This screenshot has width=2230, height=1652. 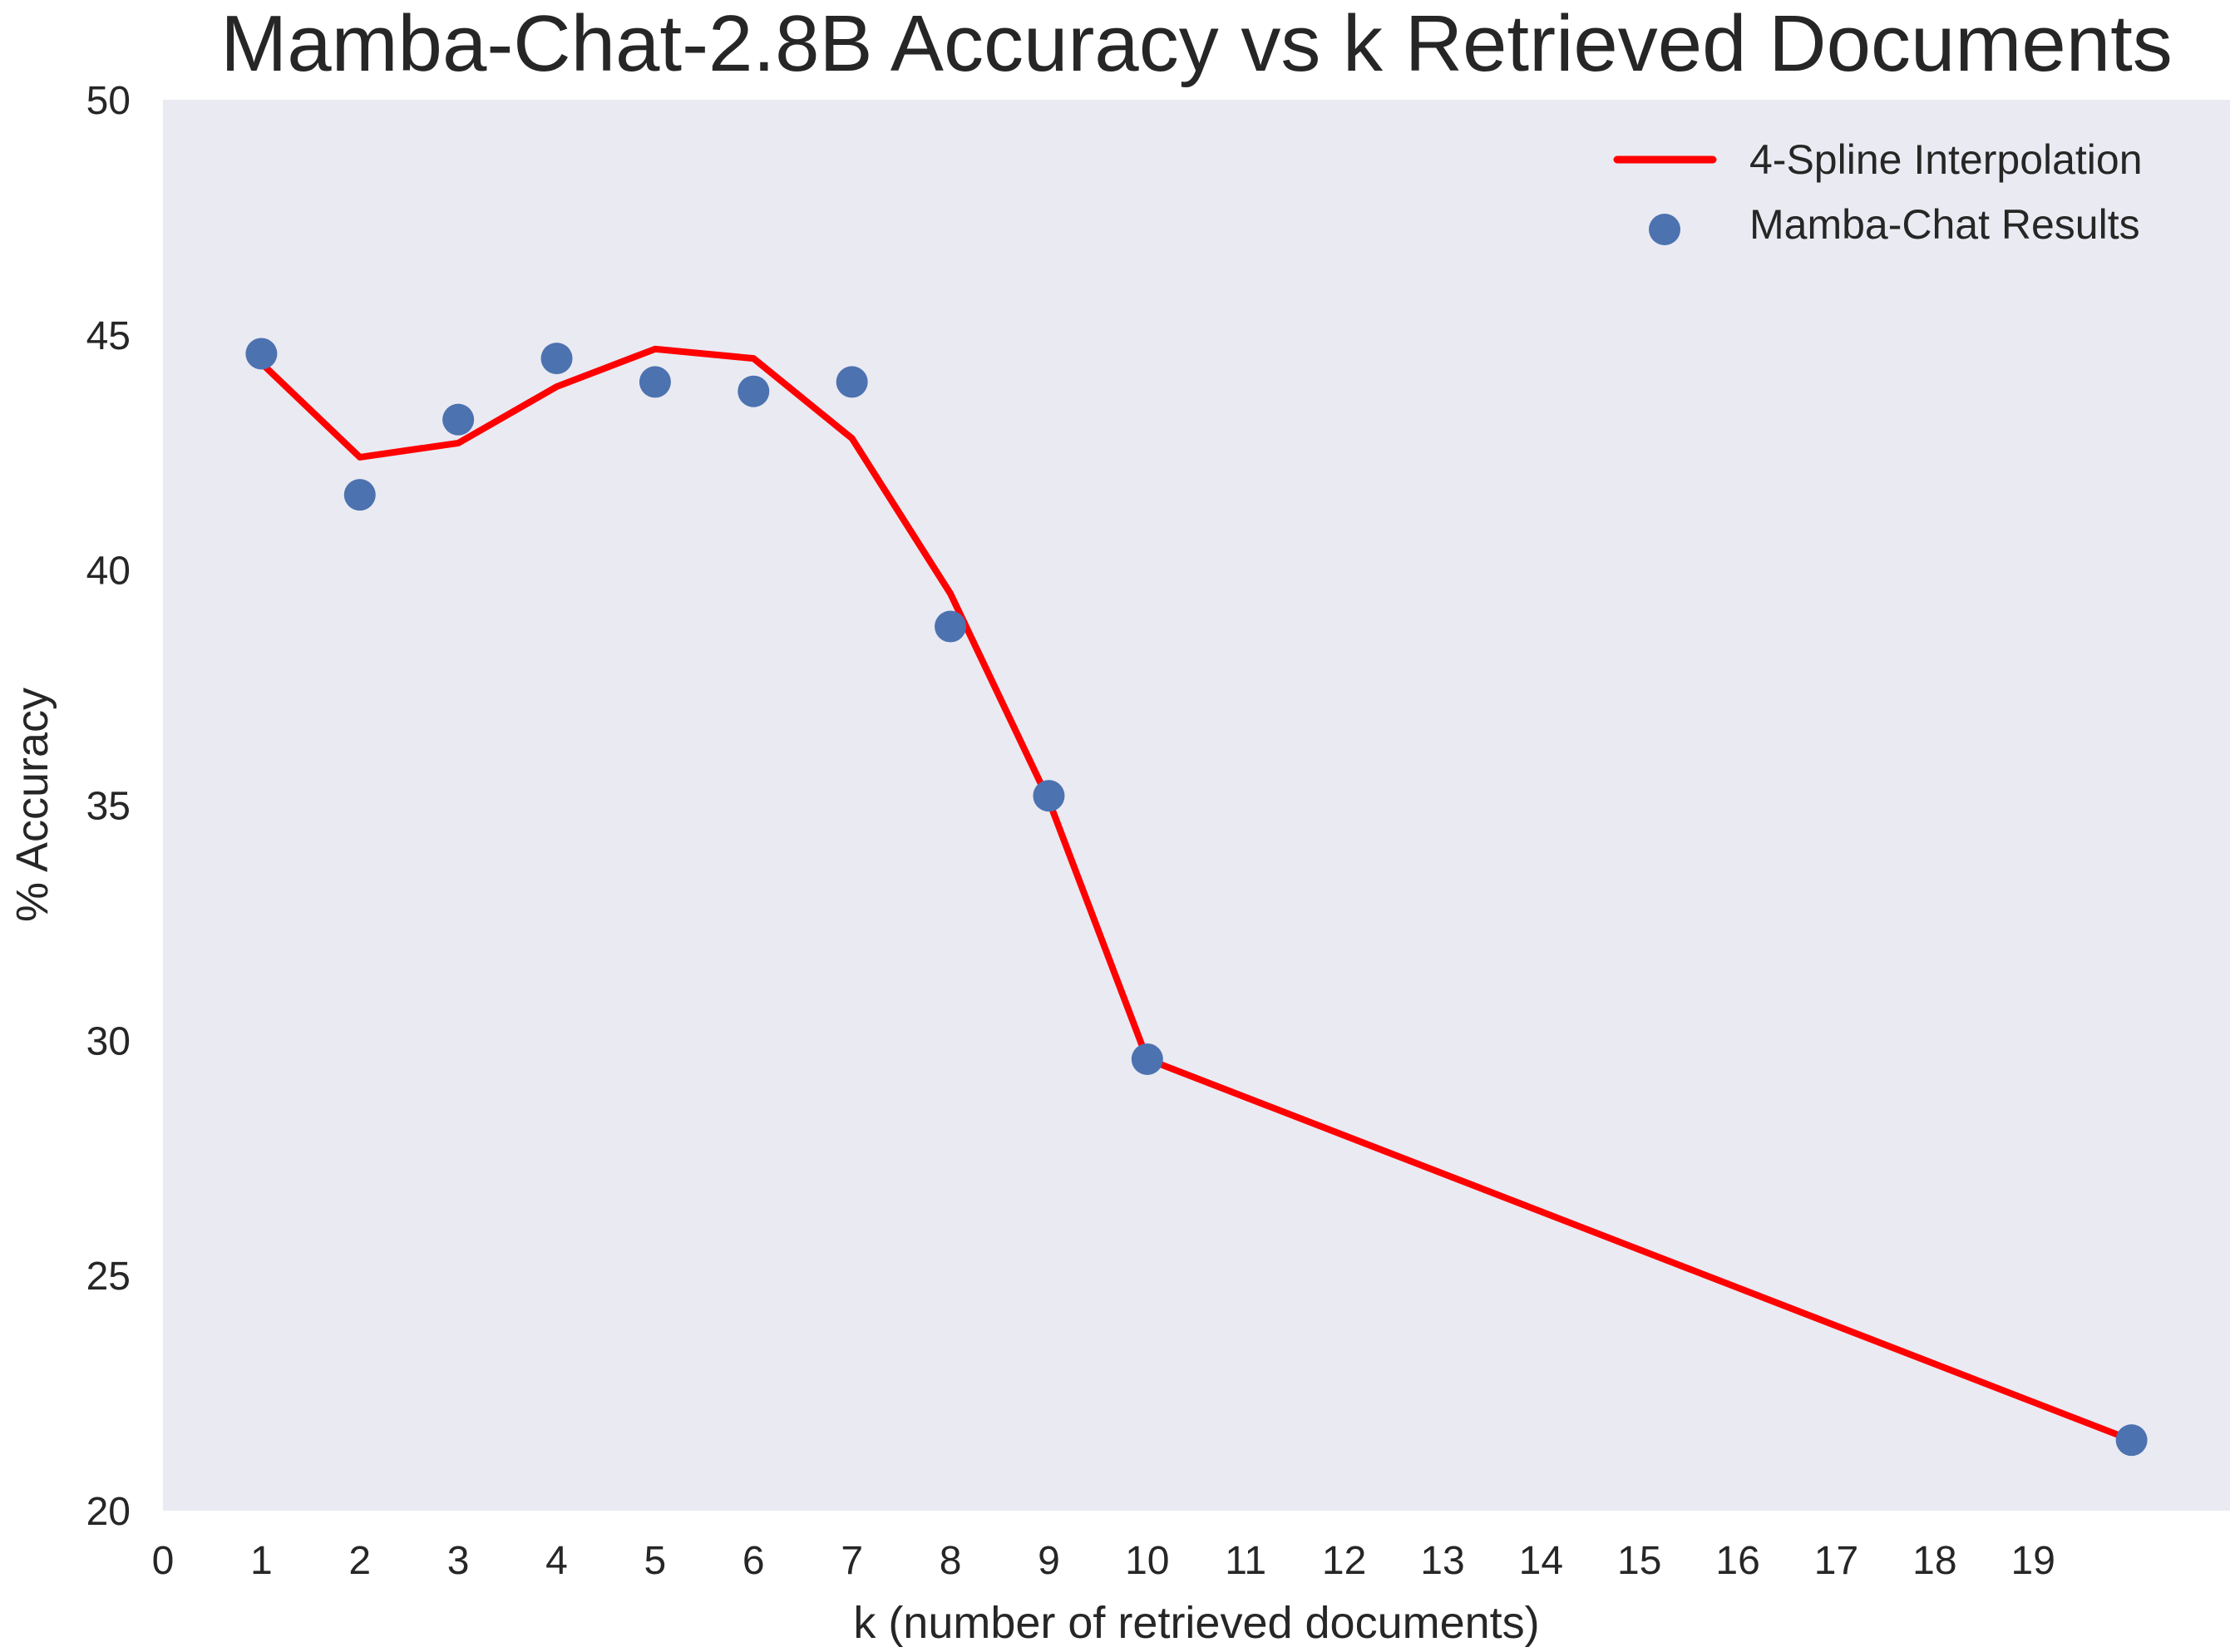 What do you see at coordinates (1737, 1561) in the screenshot?
I see `x-tick-label: 16` at bounding box center [1737, 1561].